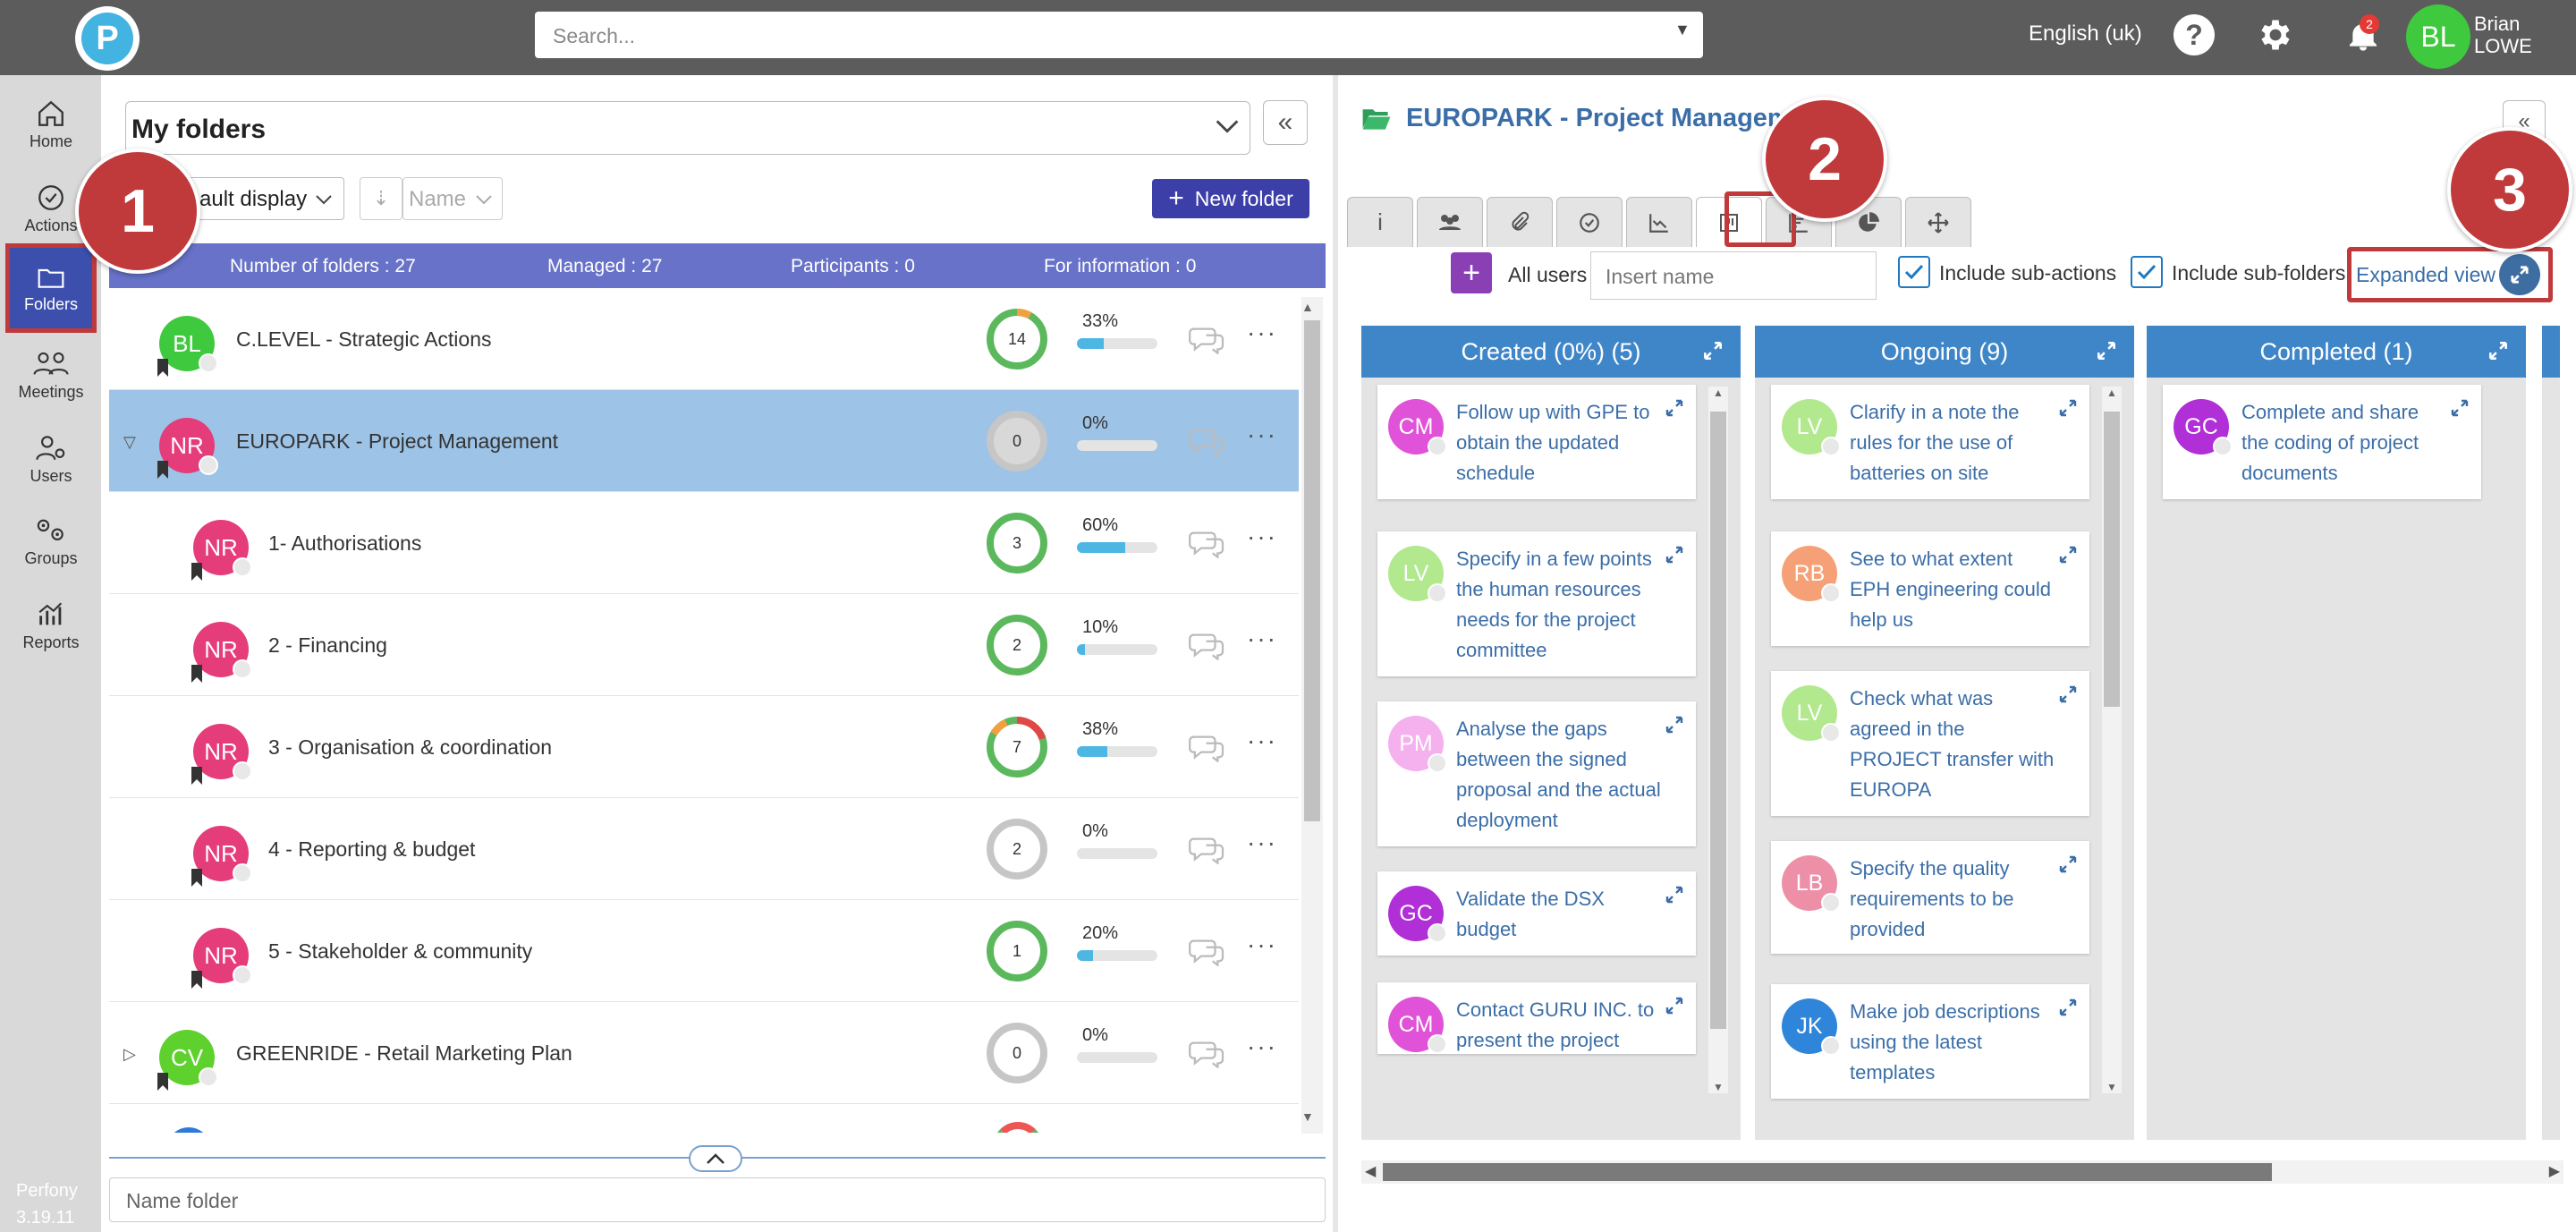  I want to click on nav-actions: Actions, so click(51, 208).